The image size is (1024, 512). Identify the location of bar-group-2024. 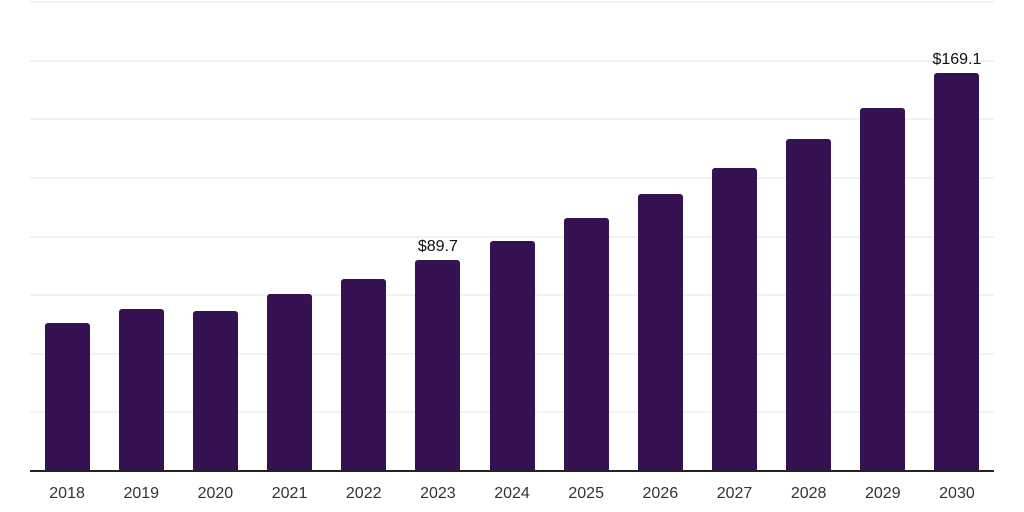
(512, 235).